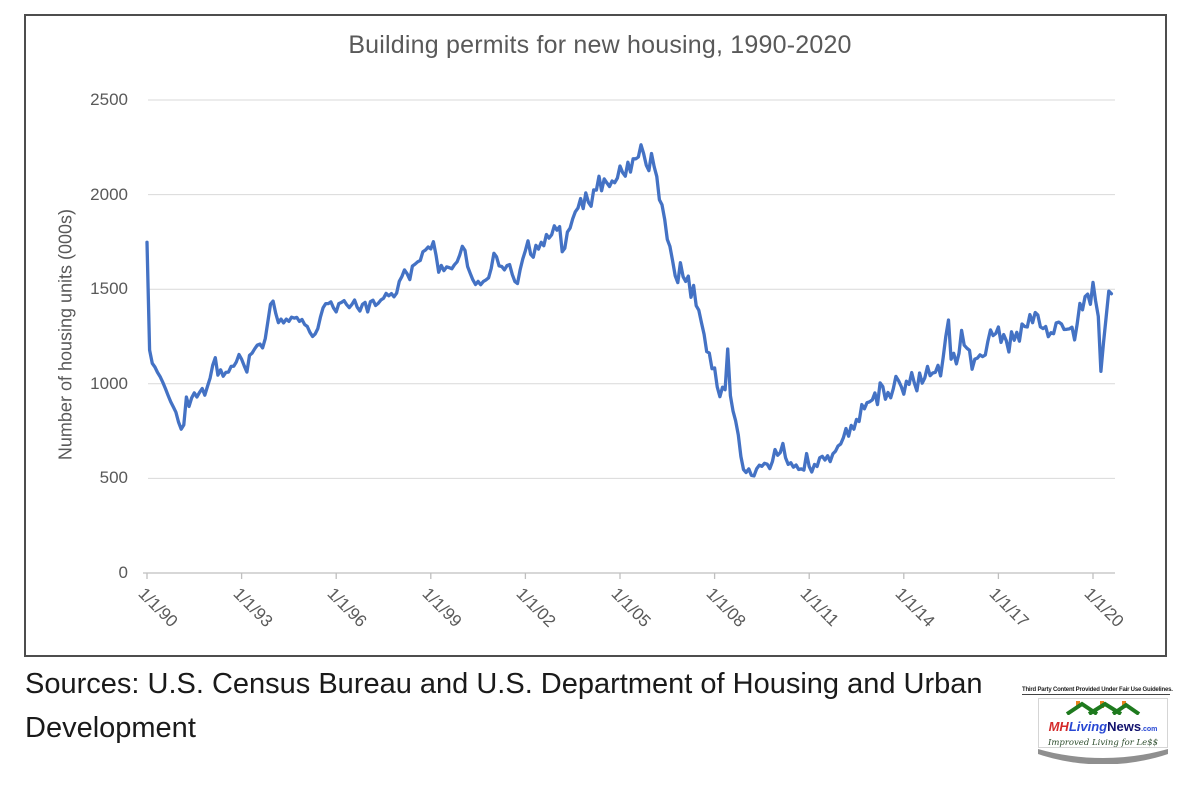 The image size is (1183, 797). Describe the element at coordinates (109, 99) in the screenshot. I see `y-axis-tick-label: 2500` at that location.